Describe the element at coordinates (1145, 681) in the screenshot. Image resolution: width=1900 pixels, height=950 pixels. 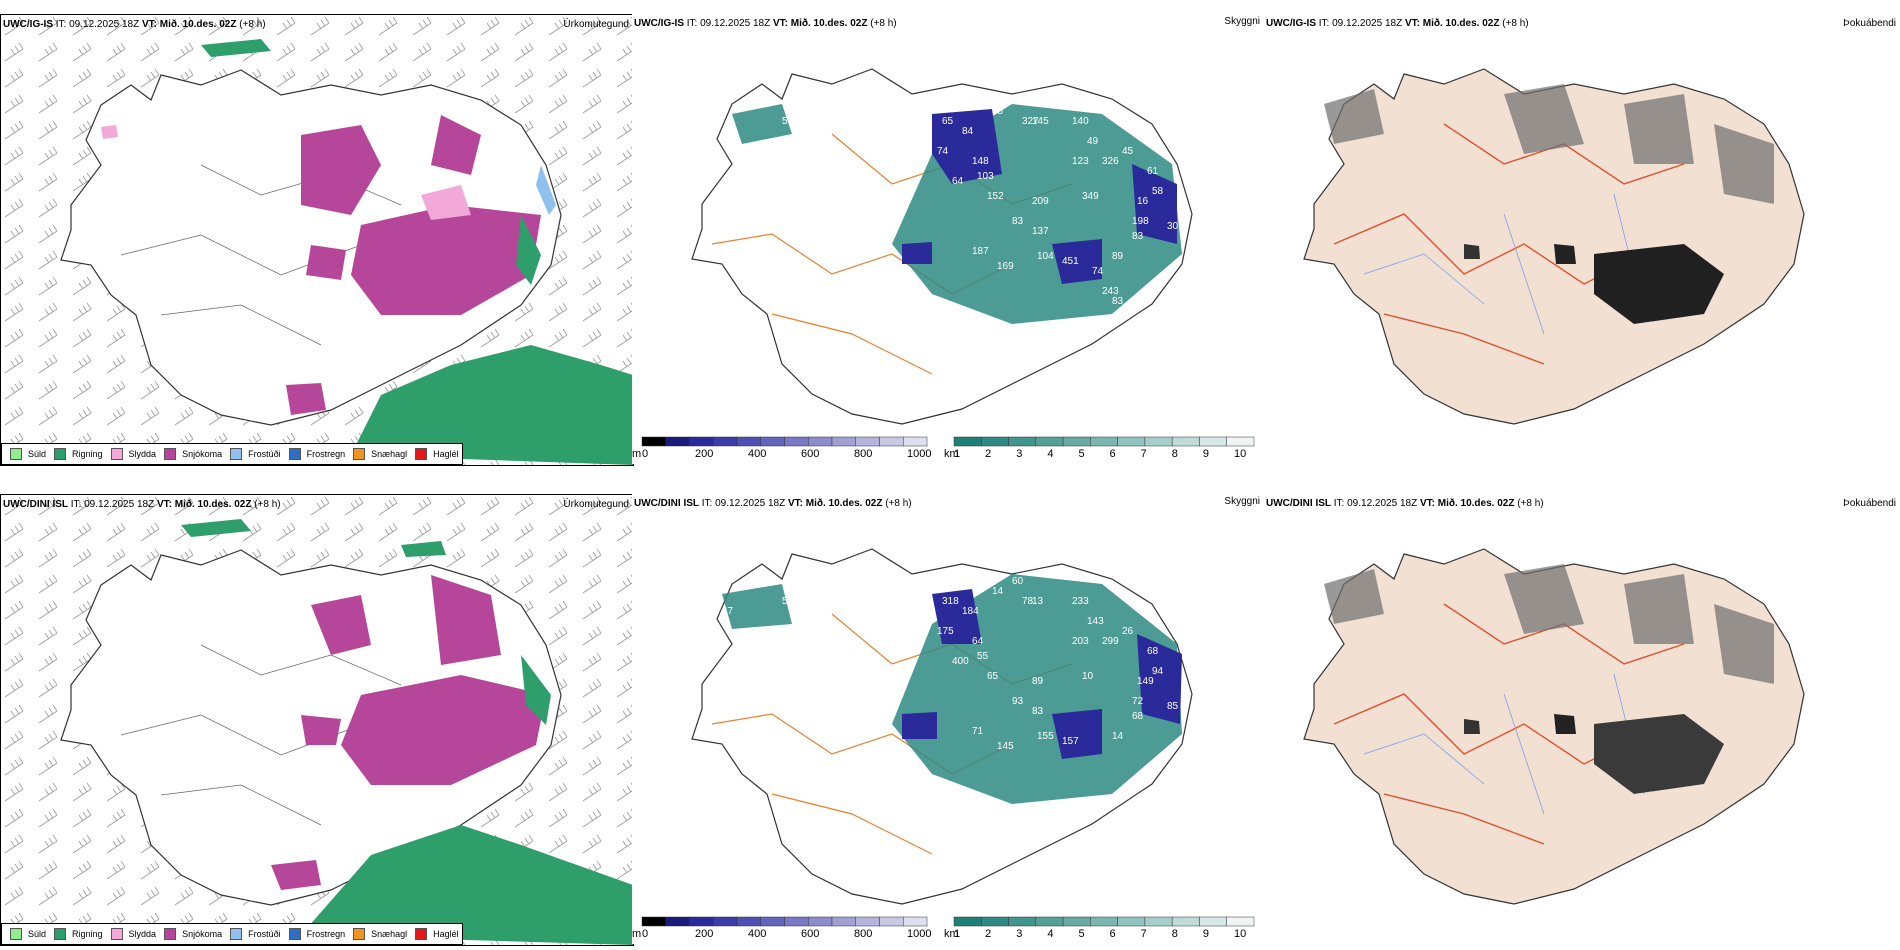
I see `visibility-label: 149` at that location.